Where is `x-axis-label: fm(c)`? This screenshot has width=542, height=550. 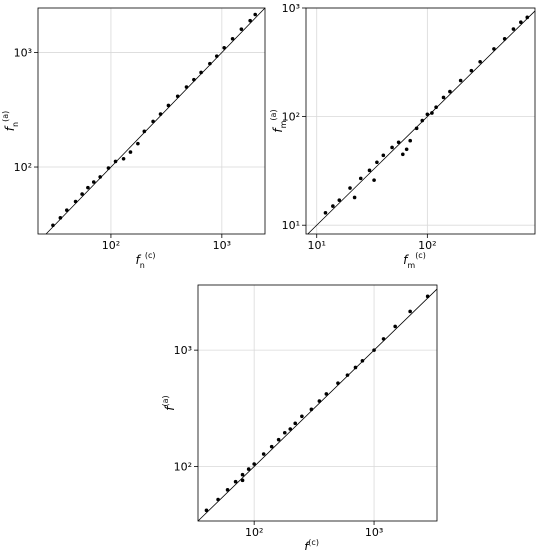 x-axis-label: fm(c) is located at coordinates (414, 260).